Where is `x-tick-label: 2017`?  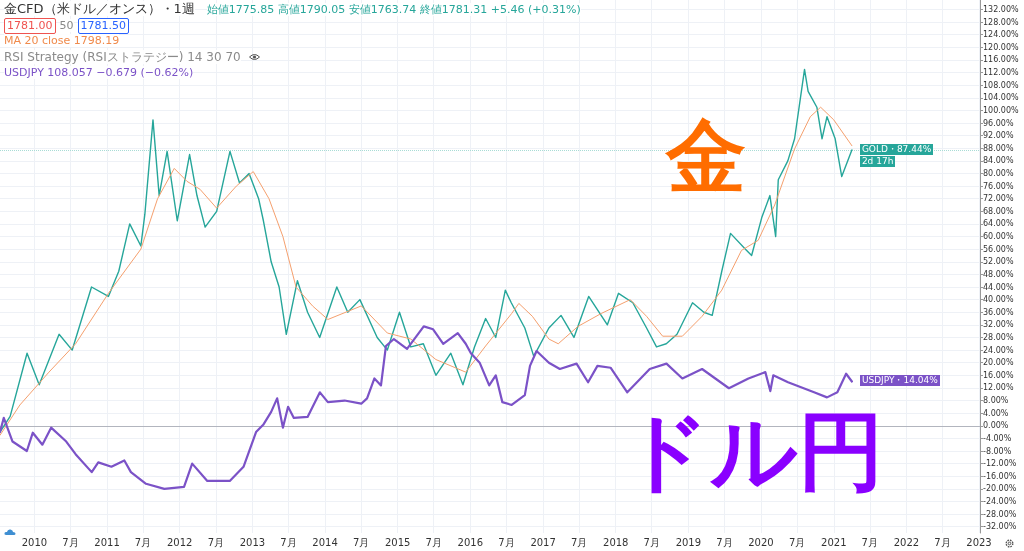
x-tick-label: 2017 is located at coordinates (543, 542).